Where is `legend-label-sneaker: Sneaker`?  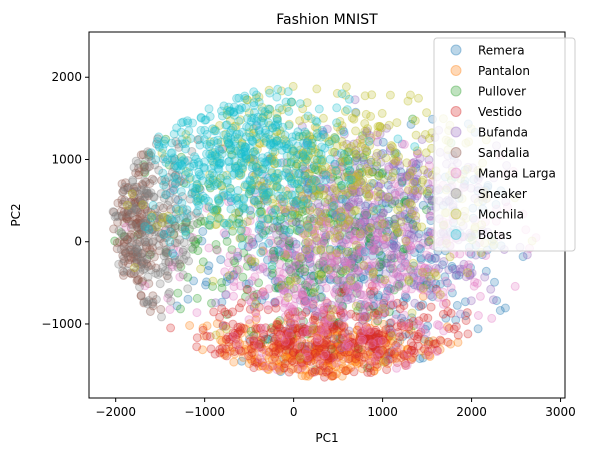
legend-label-sneaker: Sneaker is located at coordinates (502, 194).